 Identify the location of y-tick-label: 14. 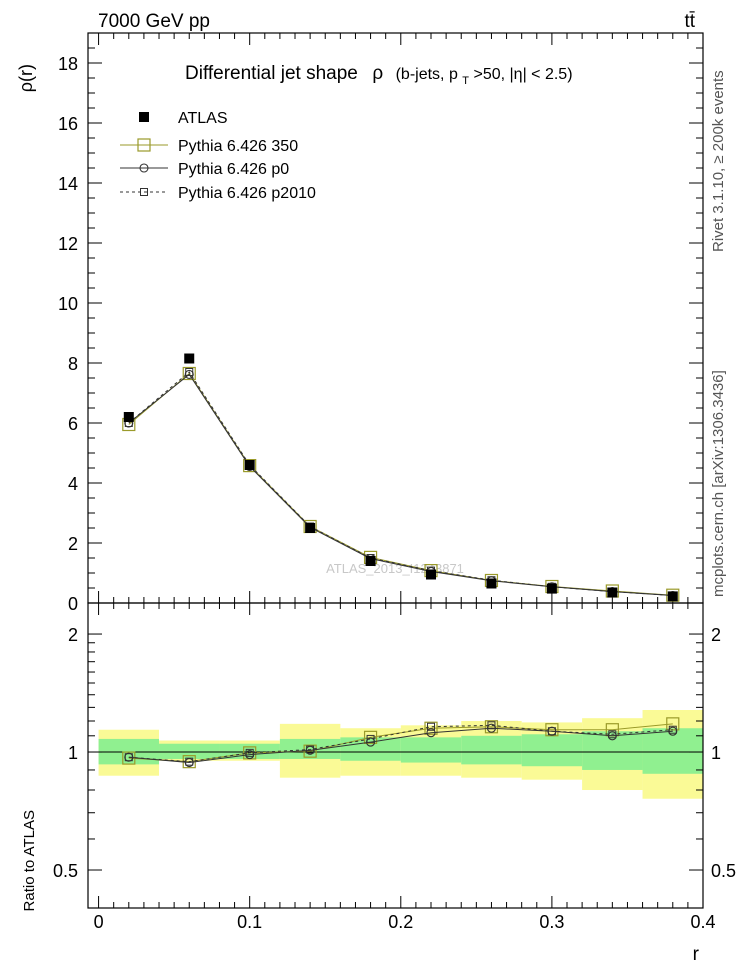
(68, 184).